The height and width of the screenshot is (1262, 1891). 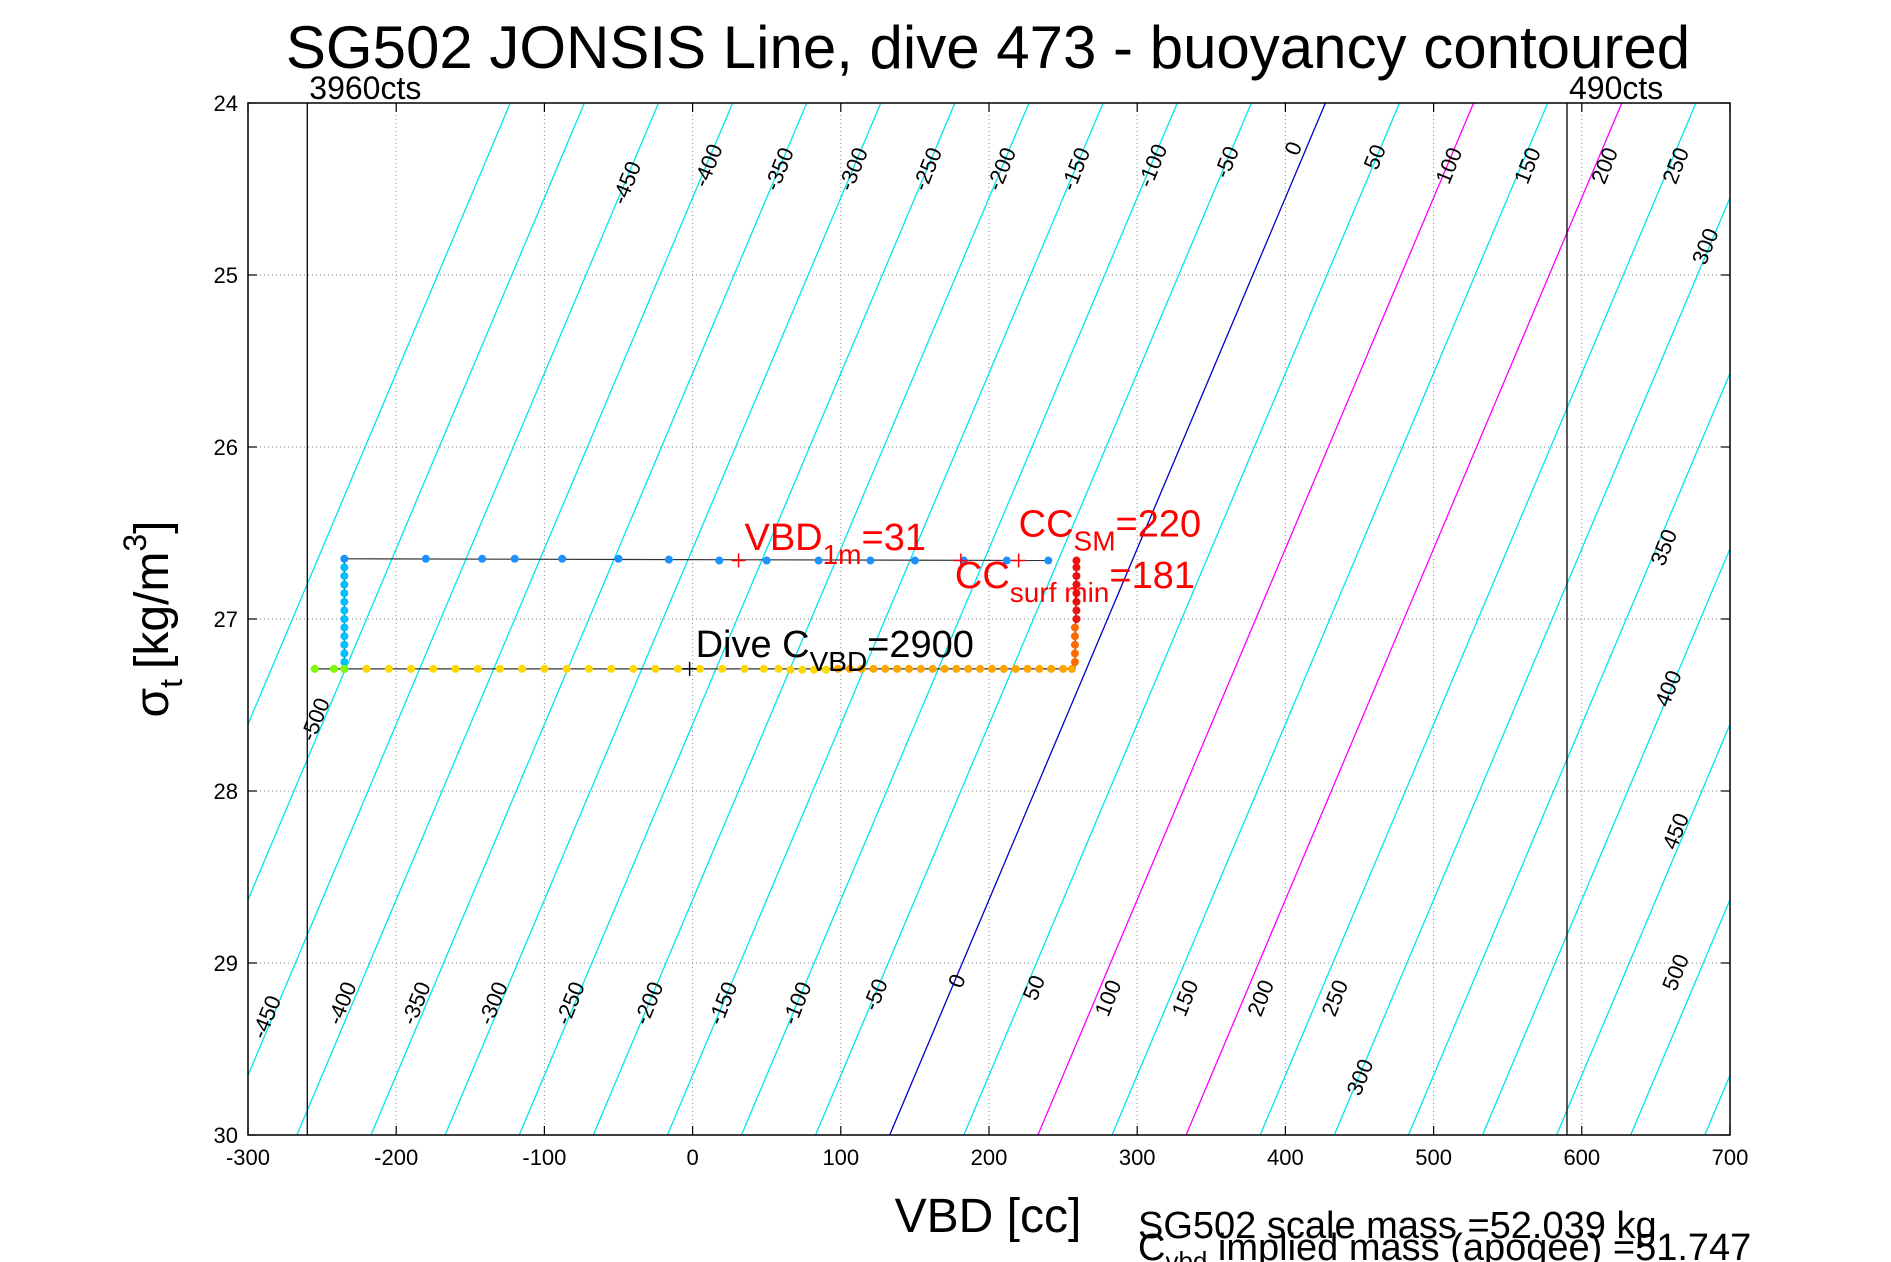 I want to click on x-tick-label: -100, so click(x=544, y=1157).